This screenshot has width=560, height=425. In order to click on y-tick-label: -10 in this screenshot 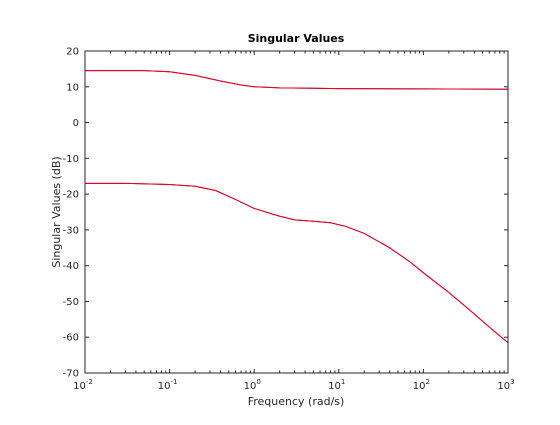, I will do `click(71, 159)`.